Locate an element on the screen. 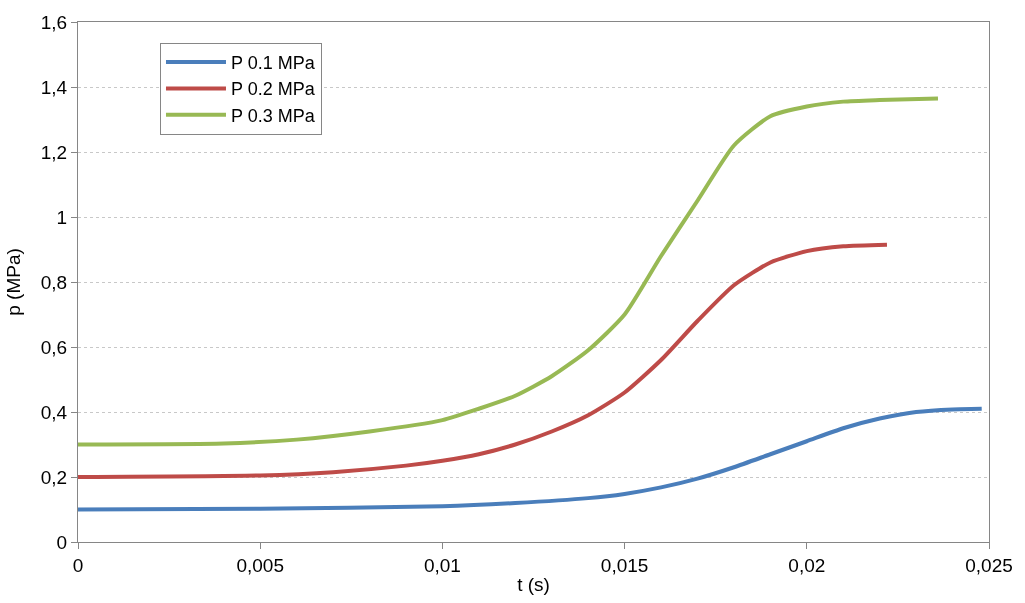 Image resolution: width=1025 pixels, height=603 pixels. legend-label: P 0.3 MPa is located at coordinates (273, 115).